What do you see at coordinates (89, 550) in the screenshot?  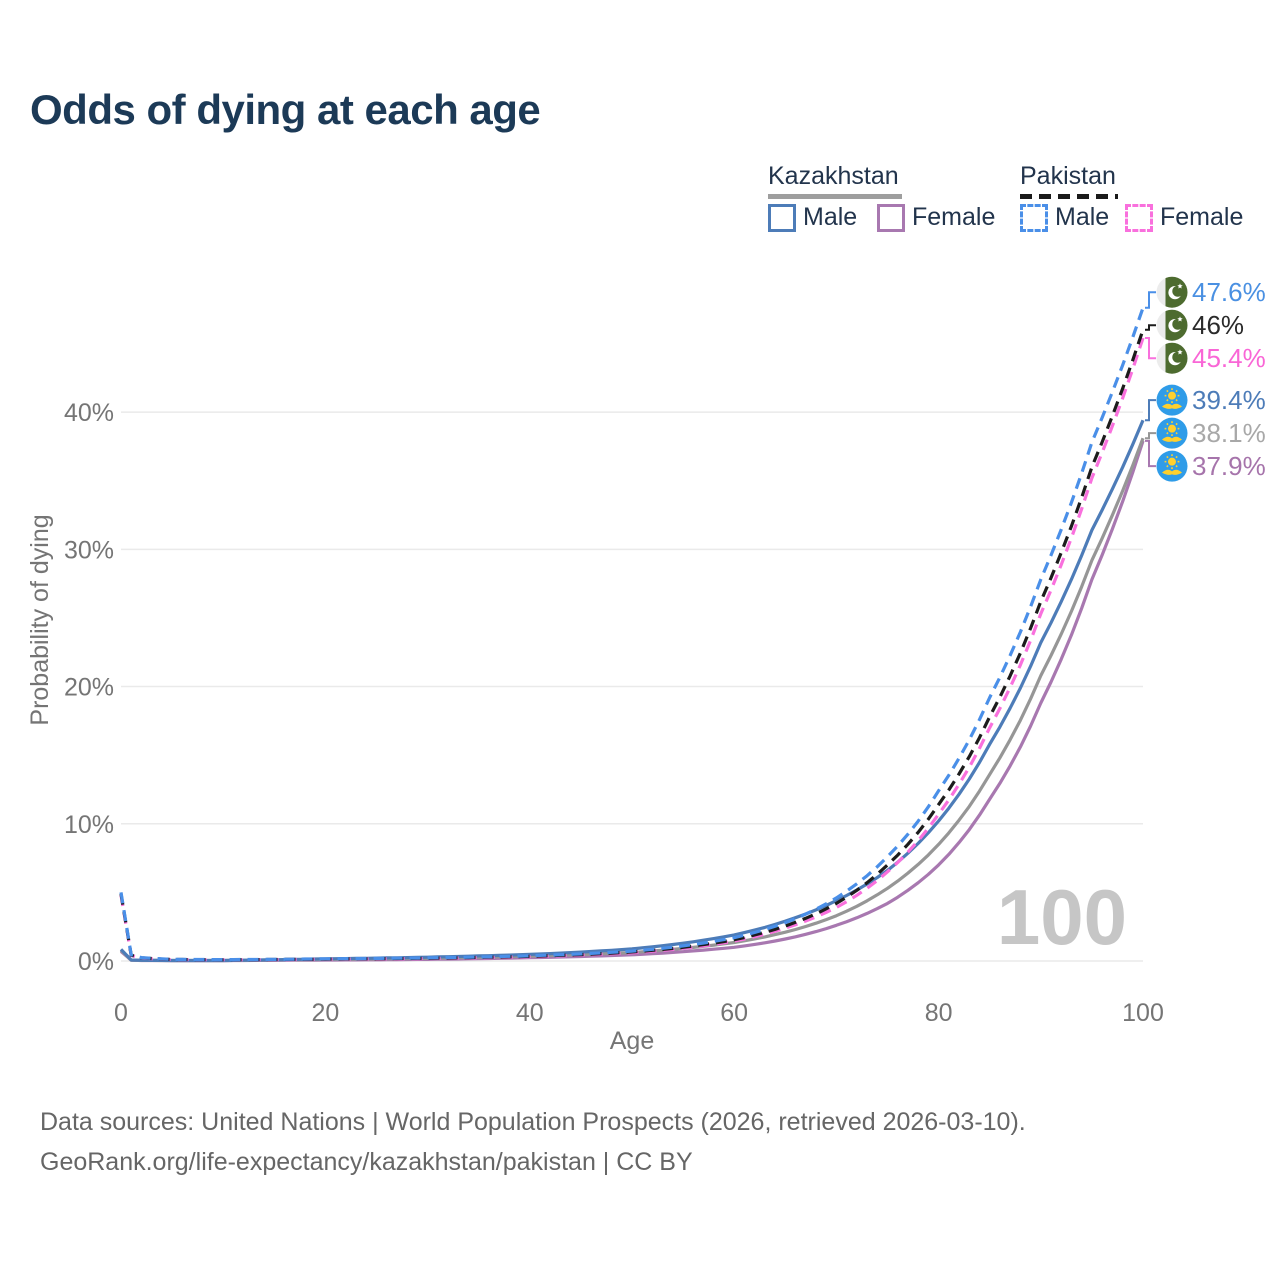 I see `y-tick-label: 30%` at bounding box center [89, 550].